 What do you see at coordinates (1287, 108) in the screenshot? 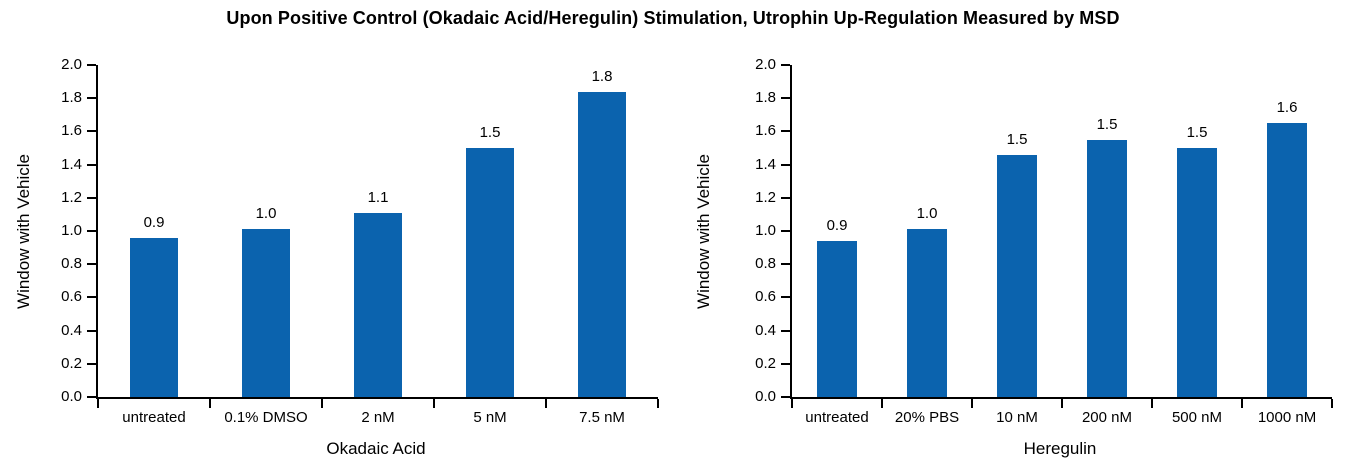
I see `bar-value-label: 1.6` at bounding box center [1287, 108].